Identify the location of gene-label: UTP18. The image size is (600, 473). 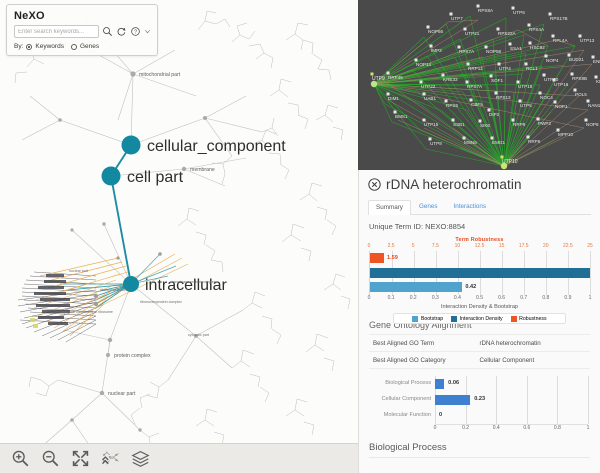
(525, 86).